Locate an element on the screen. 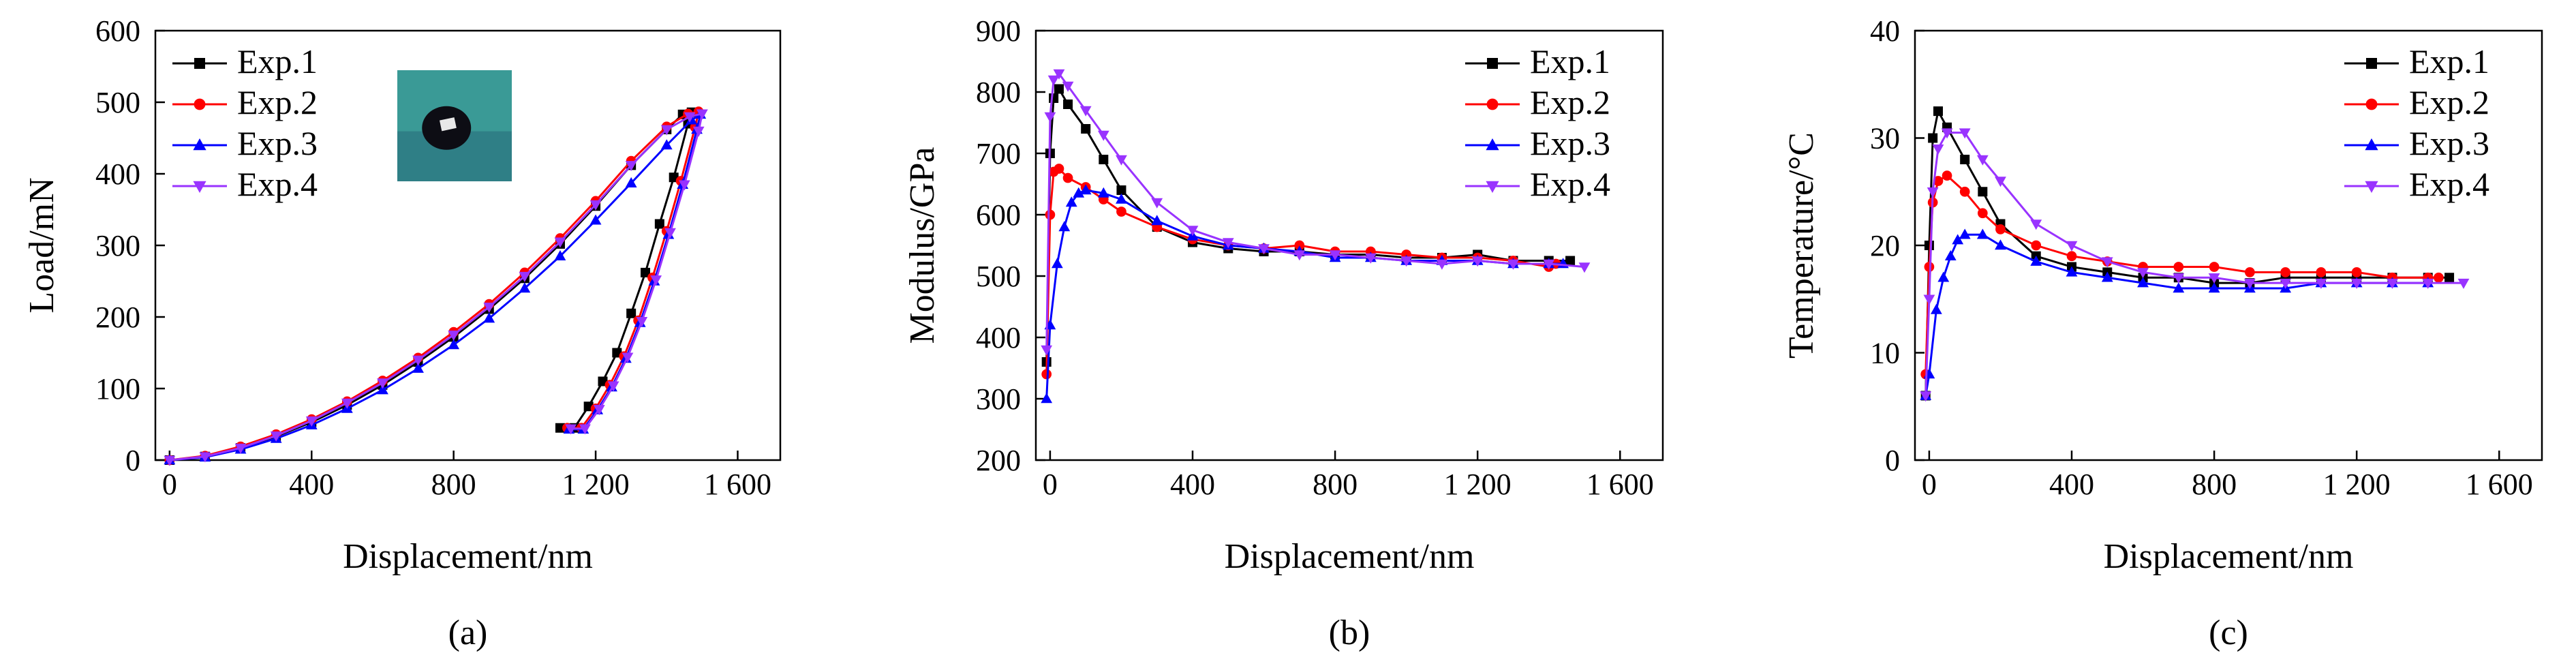 This screenshot has height=668, width=2576. y-tick-label: 800 is located at coordinates (999, 92).